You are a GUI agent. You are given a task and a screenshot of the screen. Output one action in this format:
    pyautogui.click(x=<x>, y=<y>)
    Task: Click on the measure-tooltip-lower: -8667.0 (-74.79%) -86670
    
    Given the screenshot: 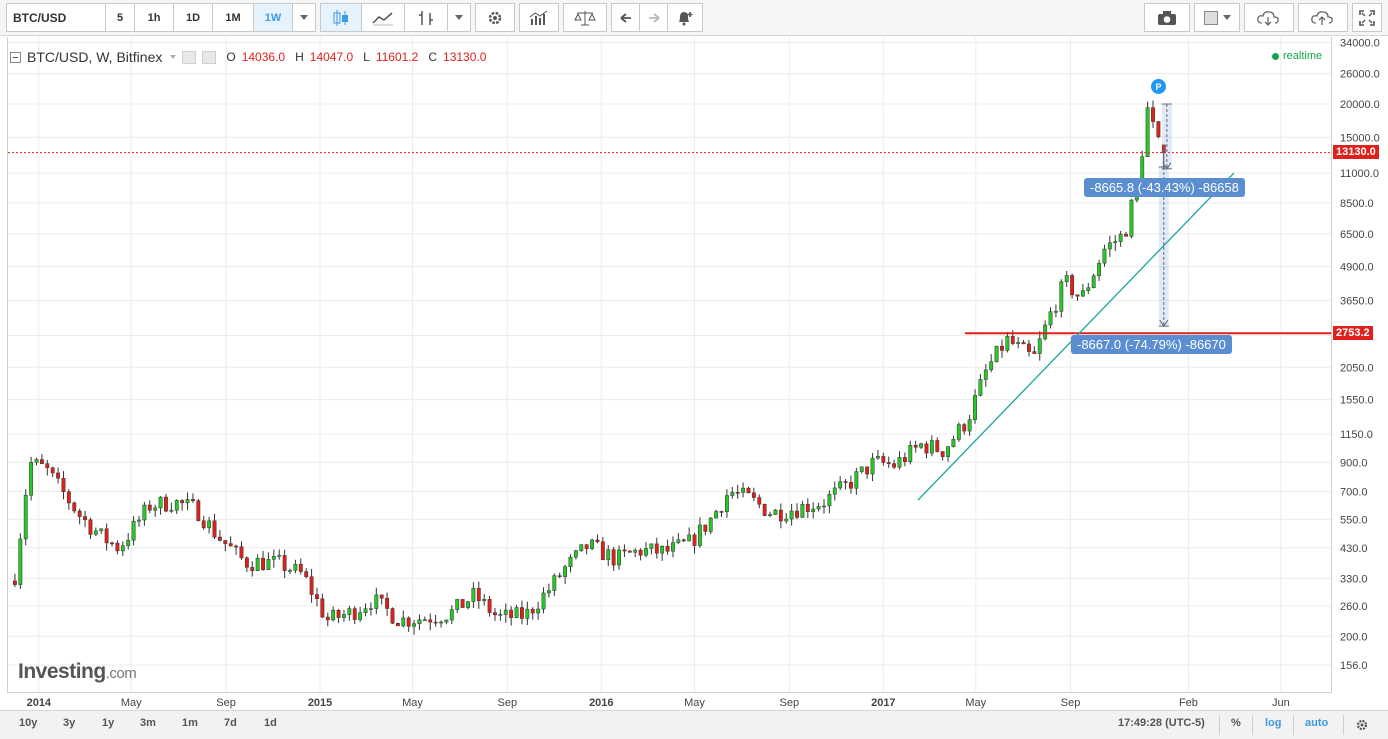 What is the action you would take?
    pyautogui.click(x=1151, y=344)
    